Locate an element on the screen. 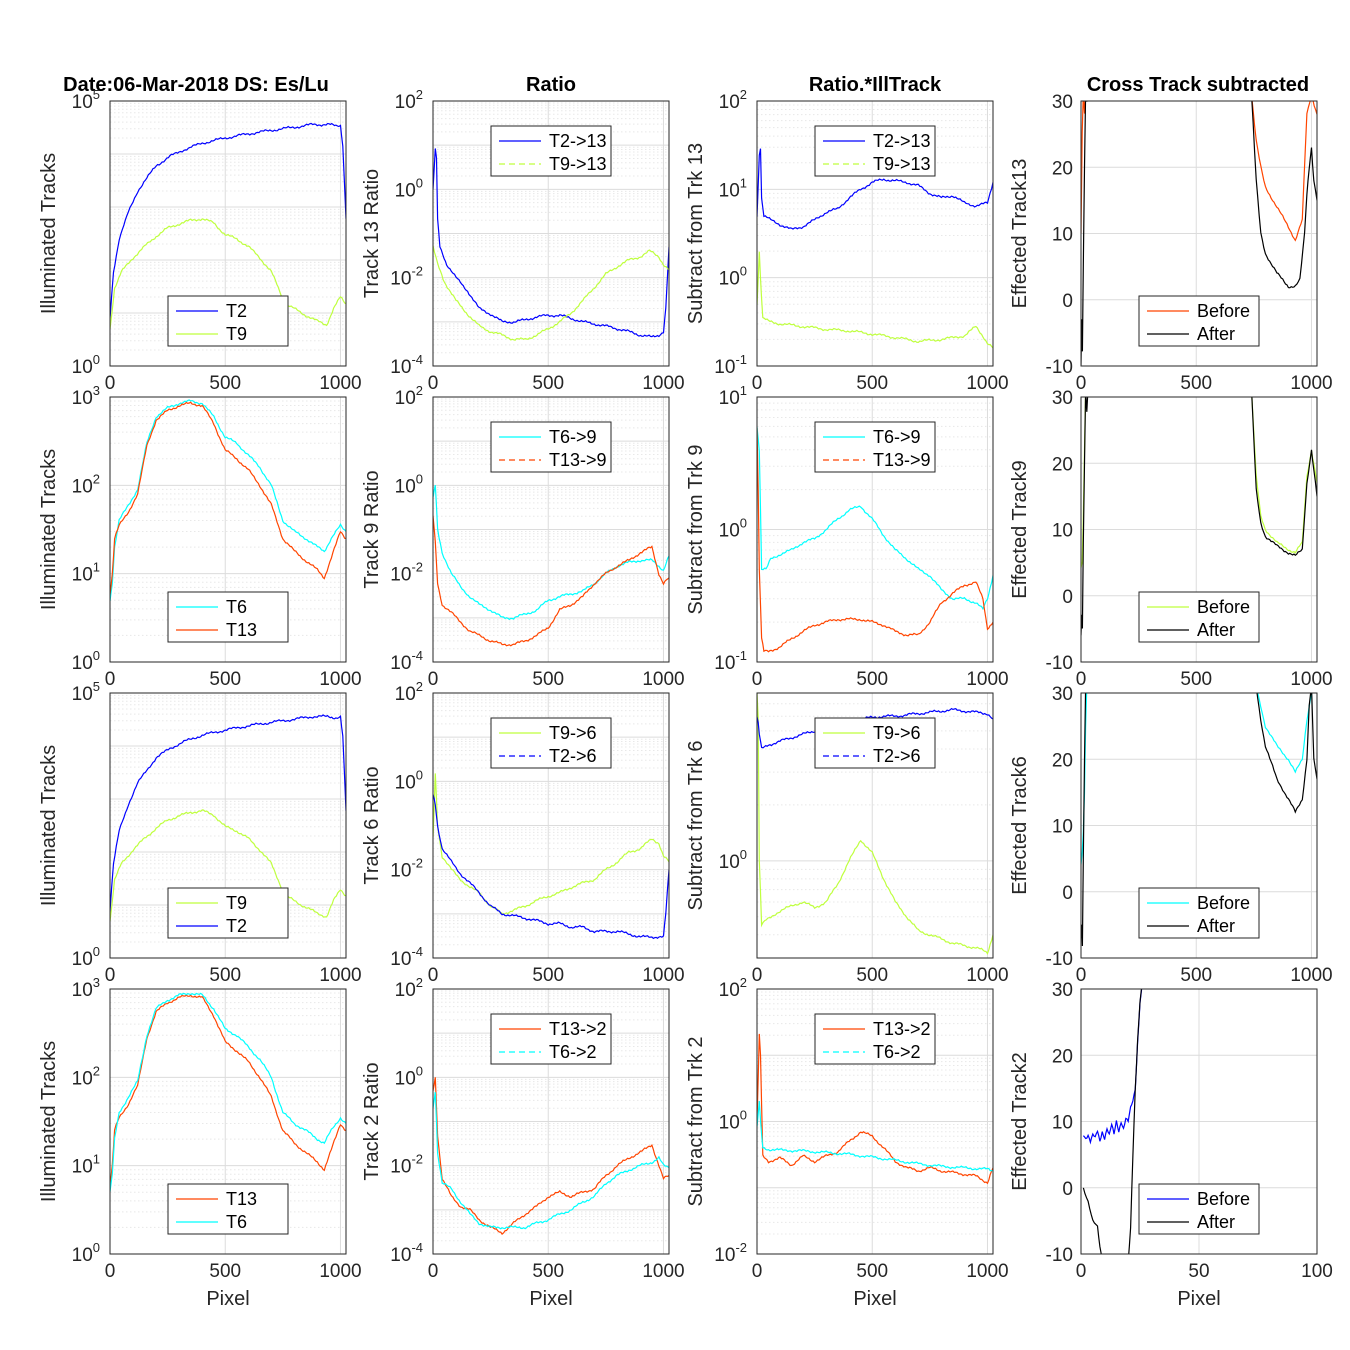 Image resolution: width=1350 pixels, height=1350 pixels. legend-entry: T13->9 is located at coordinates (578, 460).